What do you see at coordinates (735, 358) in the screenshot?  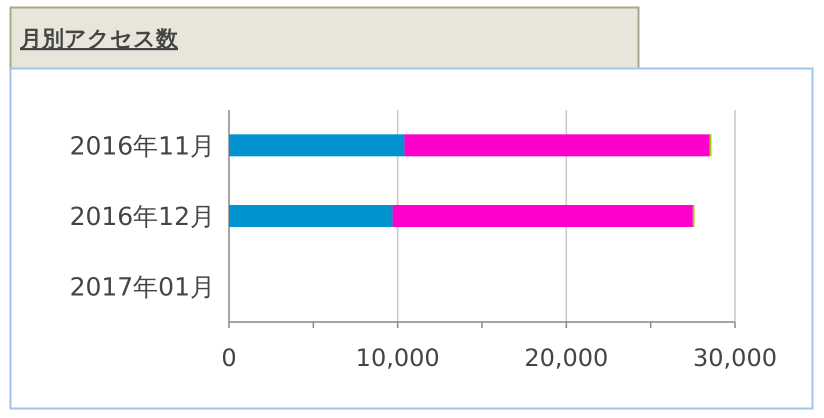 I see `x-tick-label: 30,000` at bounding box center [735, 358].